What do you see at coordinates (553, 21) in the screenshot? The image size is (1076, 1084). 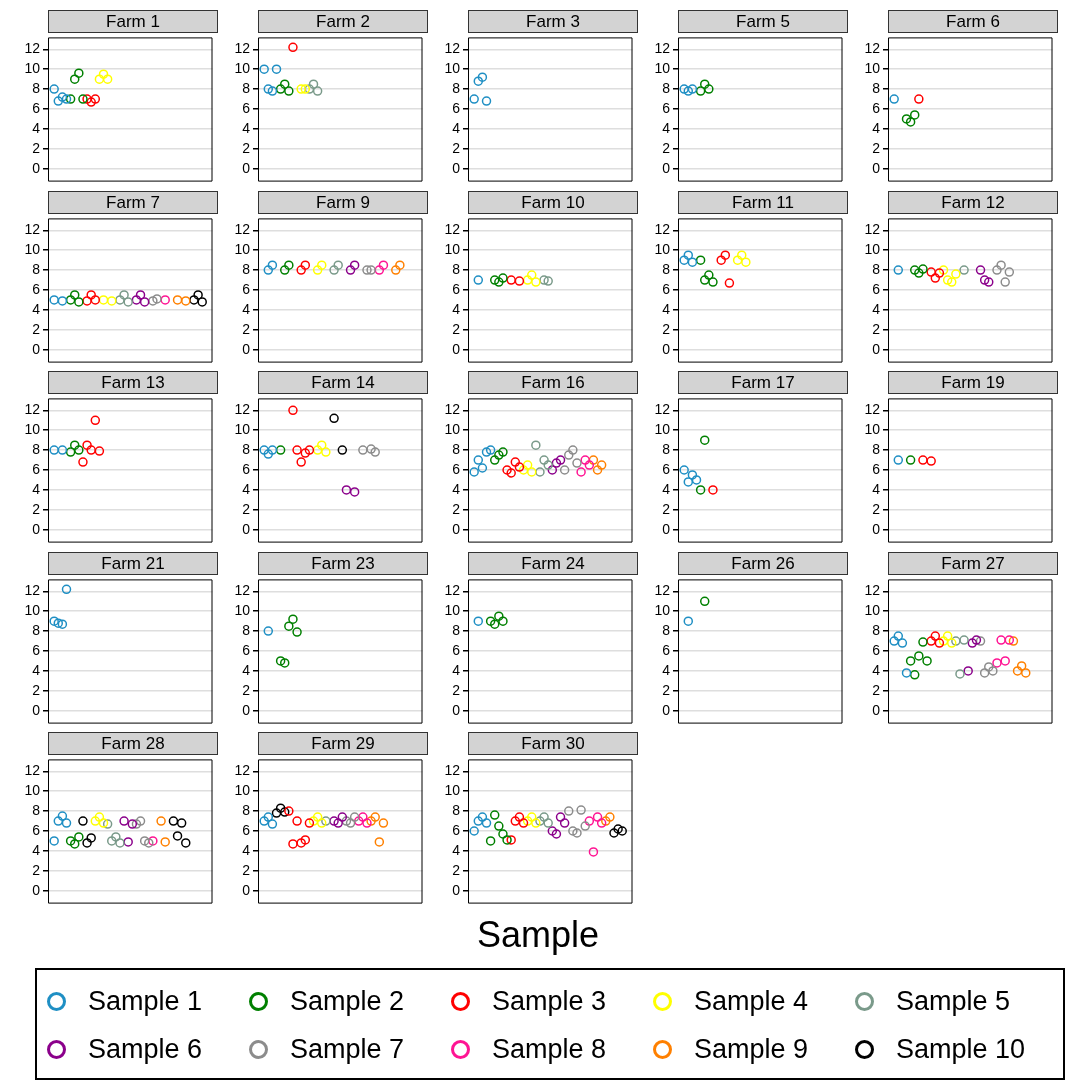 I see `chart-title: Farm 3` at bounding box center [553, 21].